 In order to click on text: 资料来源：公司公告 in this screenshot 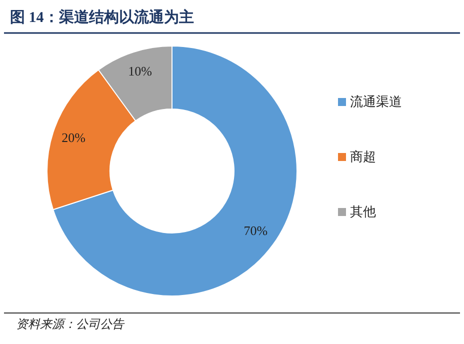, I will do `click(70, 324)`.